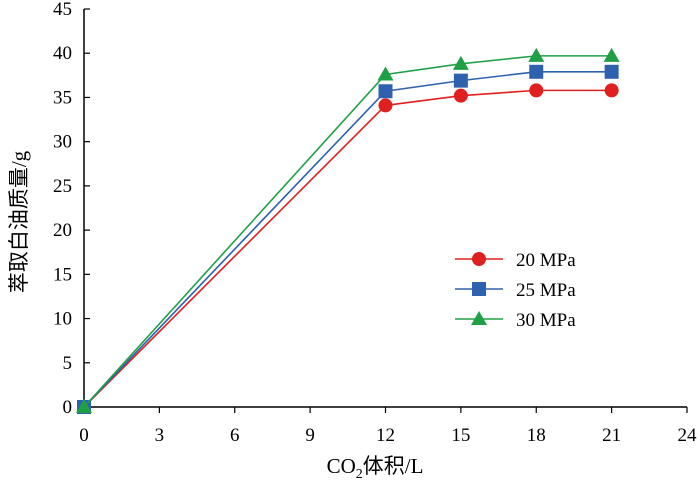 The width and height of the screenshot is (700, 482). What do you see at coordinates (62, 10) in the screenshot?
I see `y-tick-label: 45` at bounding box center [62, 10].